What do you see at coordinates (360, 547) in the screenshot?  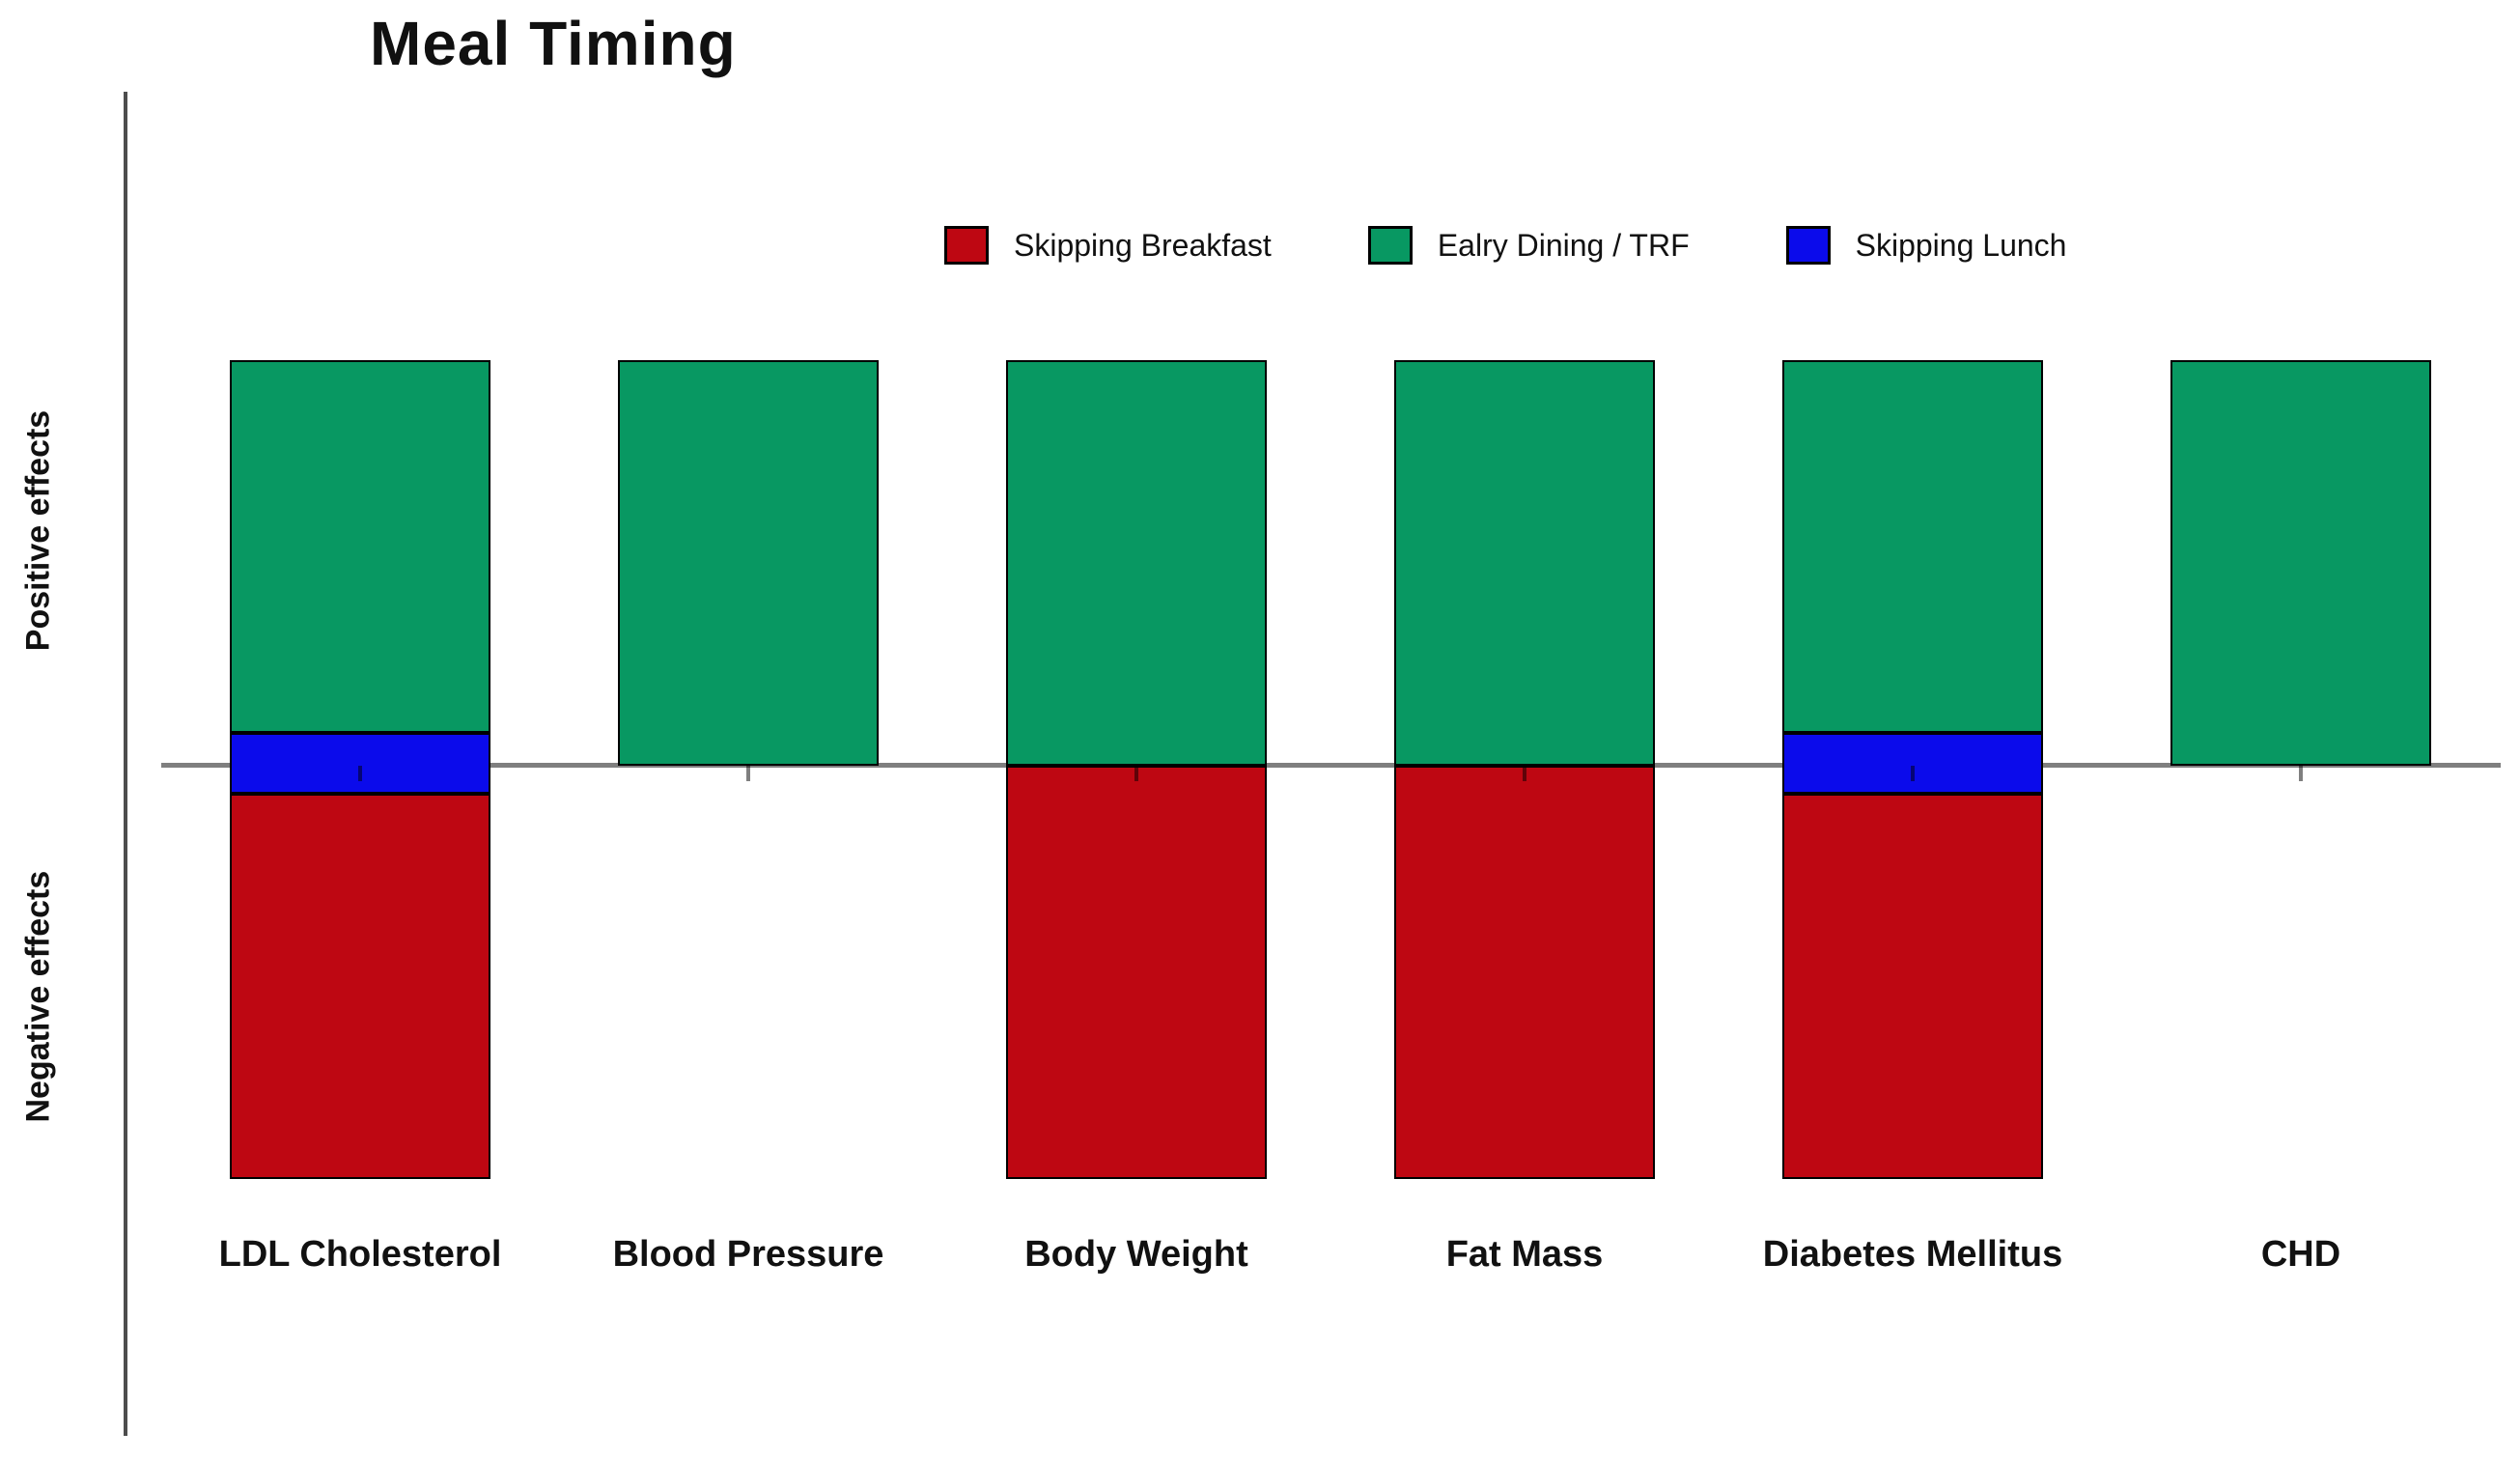 I see `bar-segment-ealry-dining-trf-ldl-cholesterol` at bounding box center [360, 547].